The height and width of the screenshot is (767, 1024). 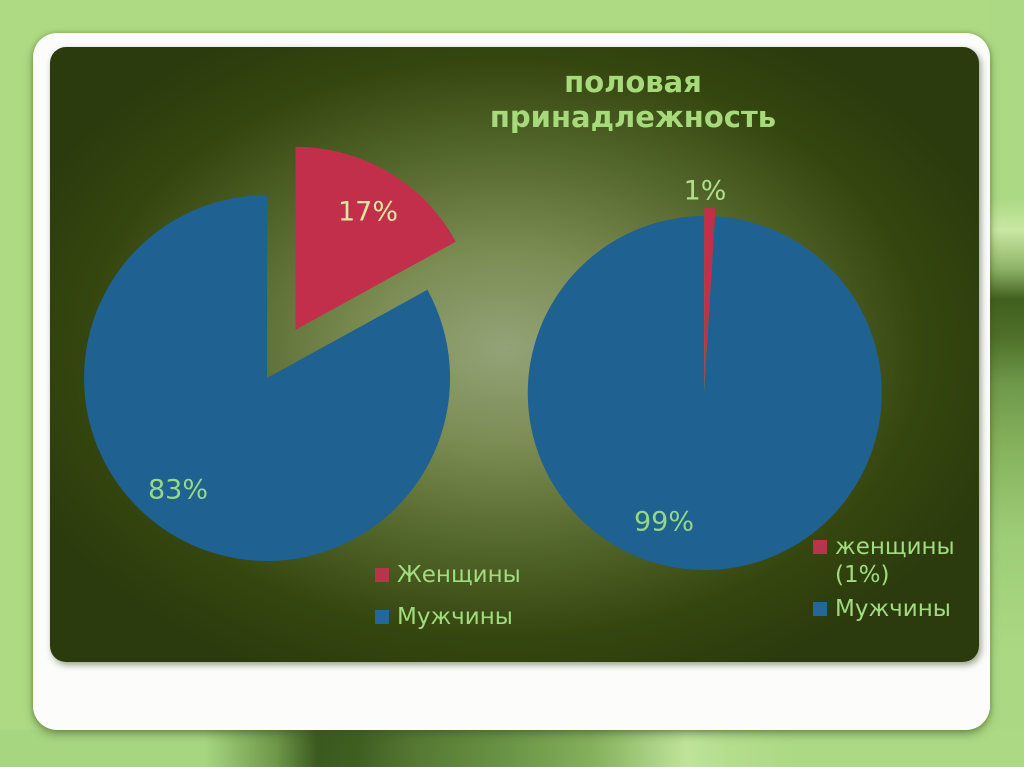 I want to click on right-pie-male-value-label: 99%, so click(x=664, y=522).